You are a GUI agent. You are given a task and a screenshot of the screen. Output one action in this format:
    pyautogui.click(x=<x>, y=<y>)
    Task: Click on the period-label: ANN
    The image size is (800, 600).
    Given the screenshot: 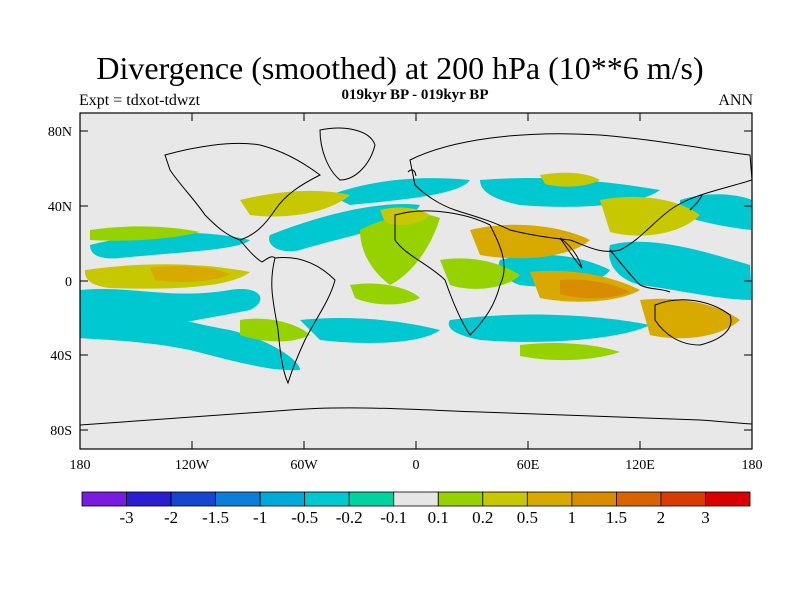 What is the action you would take?
    pyautogui.click(x=735, y=100)
    